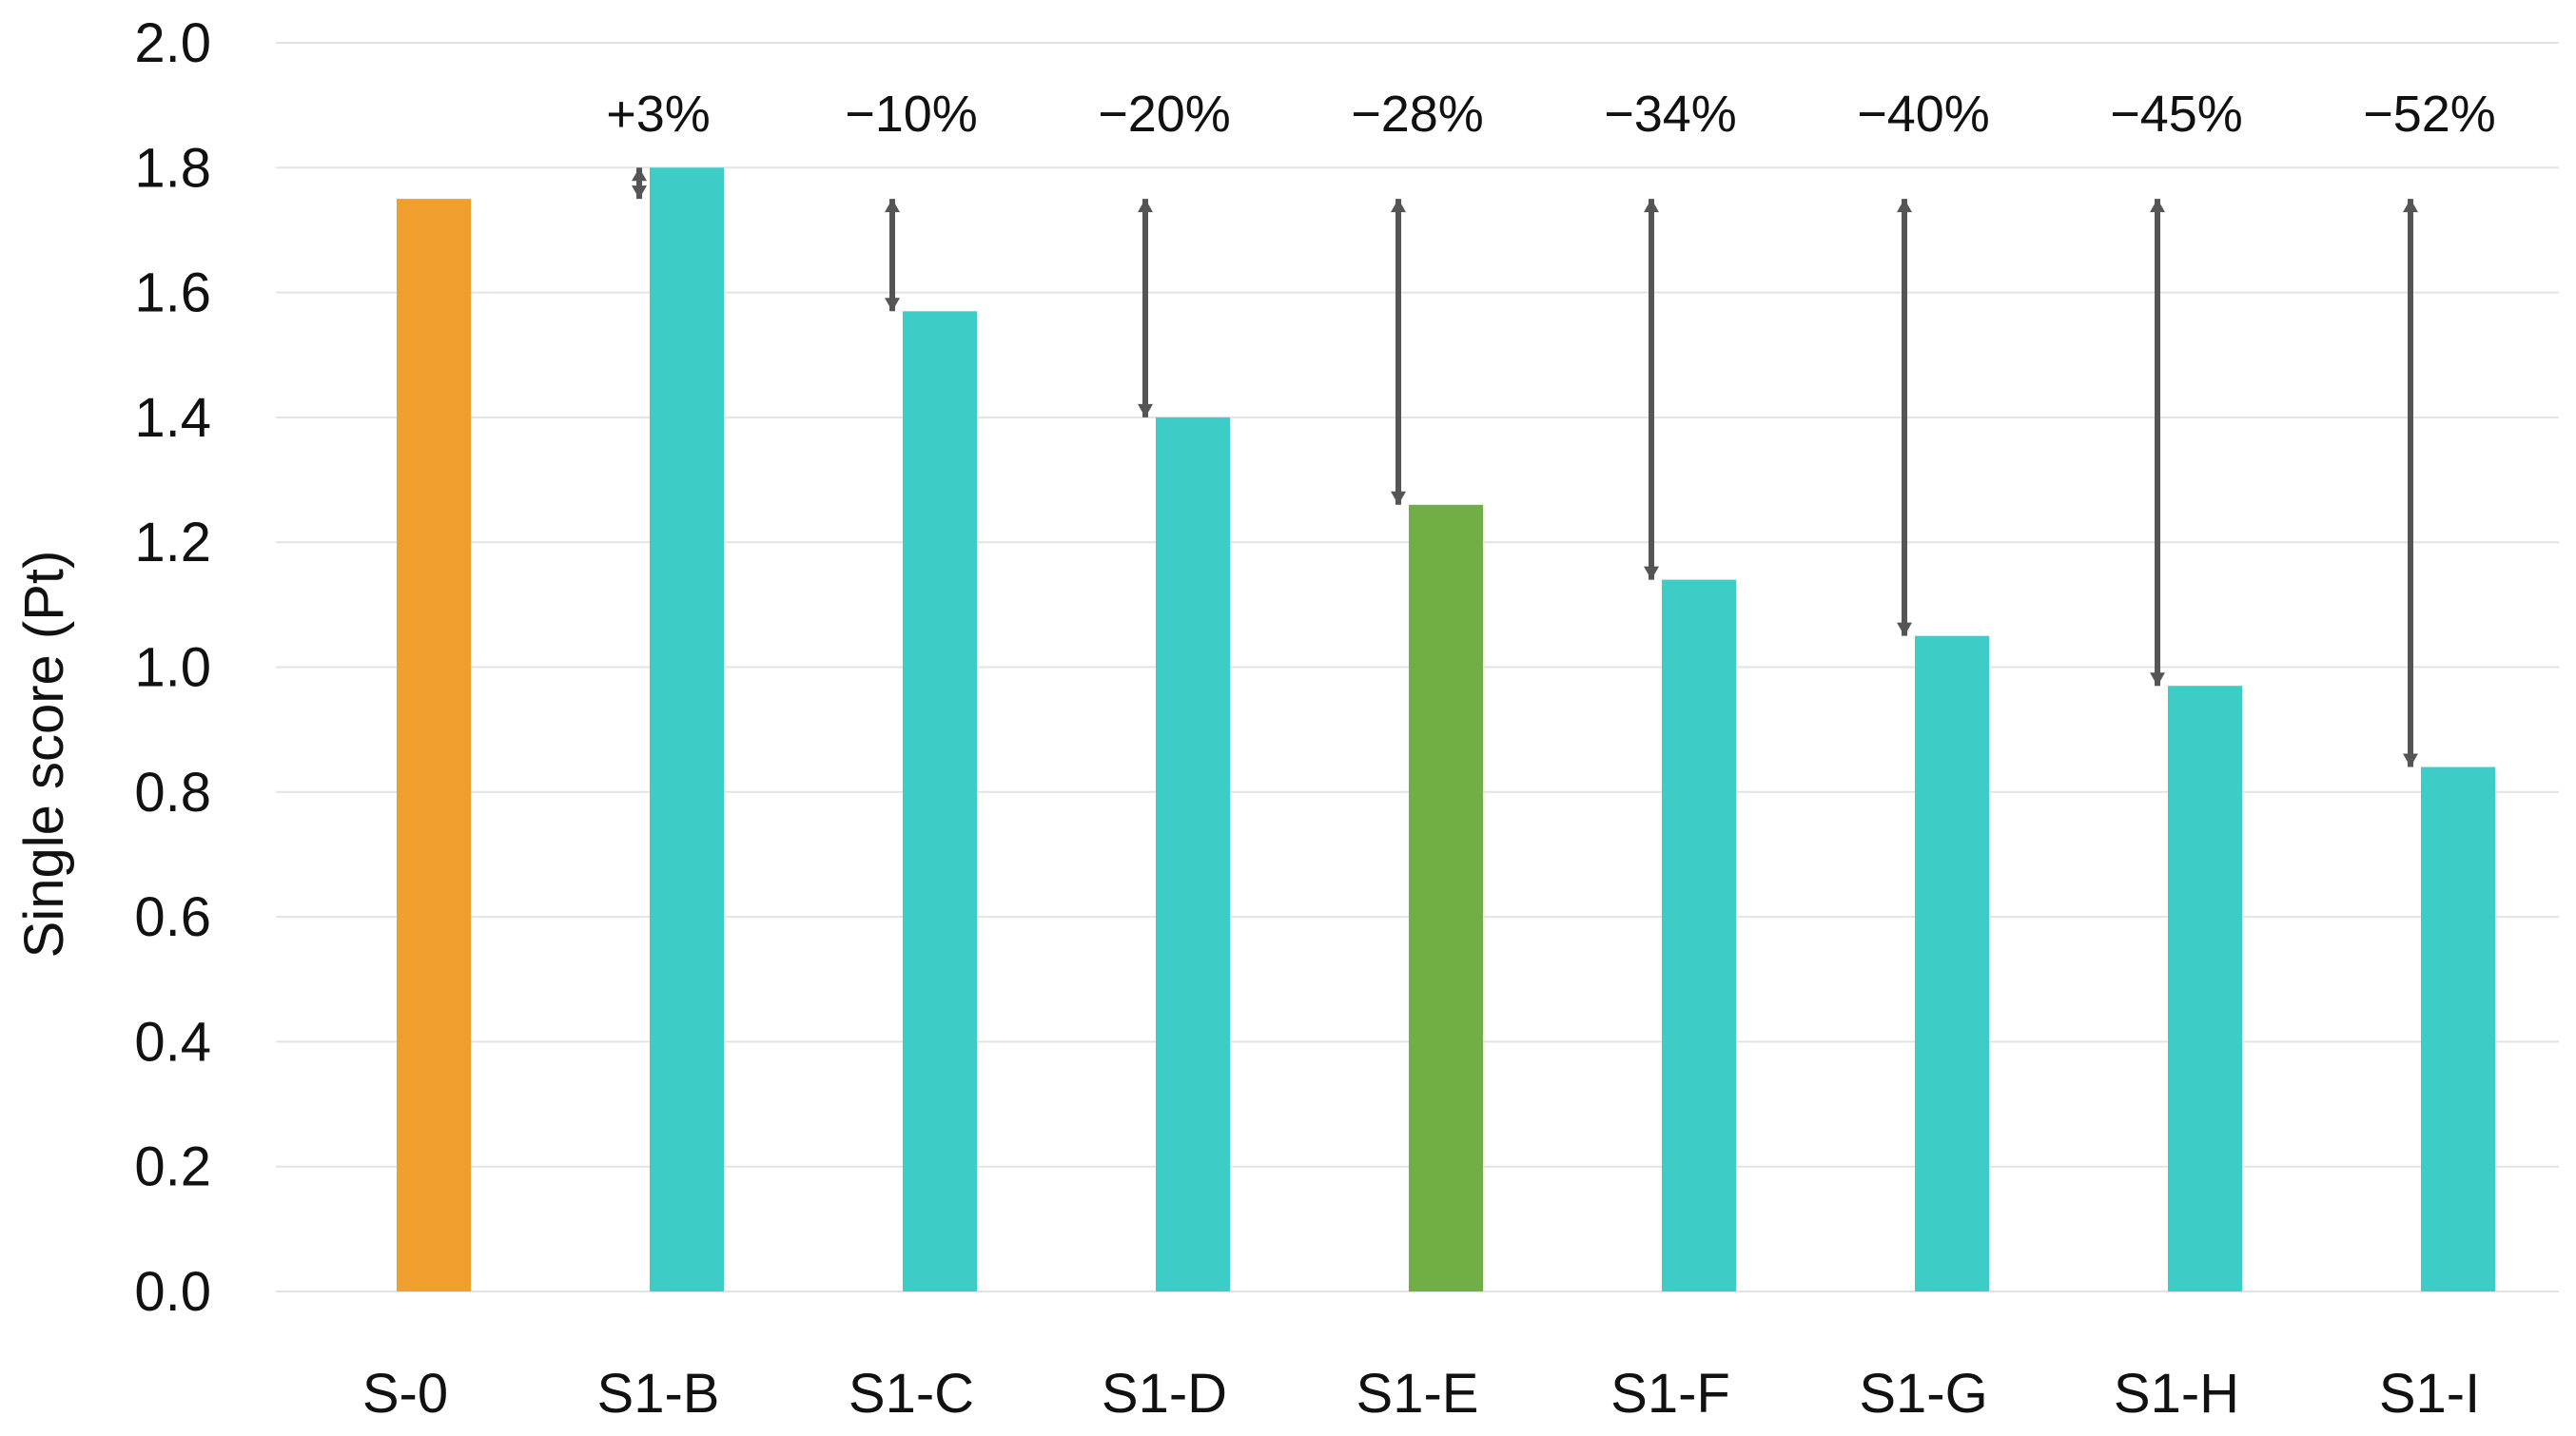 The image size is (2576, 1436). I want to click on y-tick-label: 0.0, so click(172, 1292).